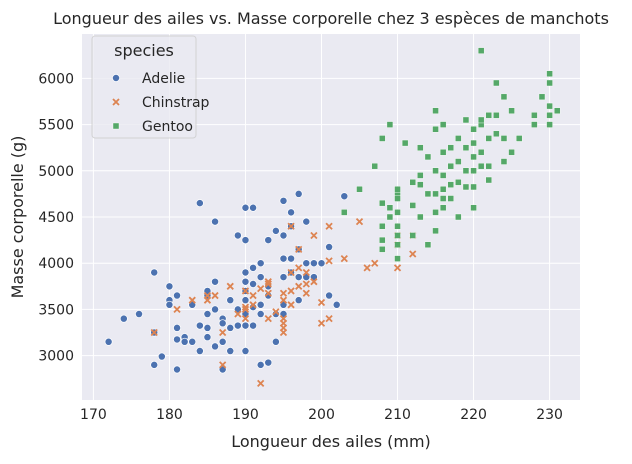  I want to click on legend-items: Adelie Chinstrap Gentoo, so click(161, 103).